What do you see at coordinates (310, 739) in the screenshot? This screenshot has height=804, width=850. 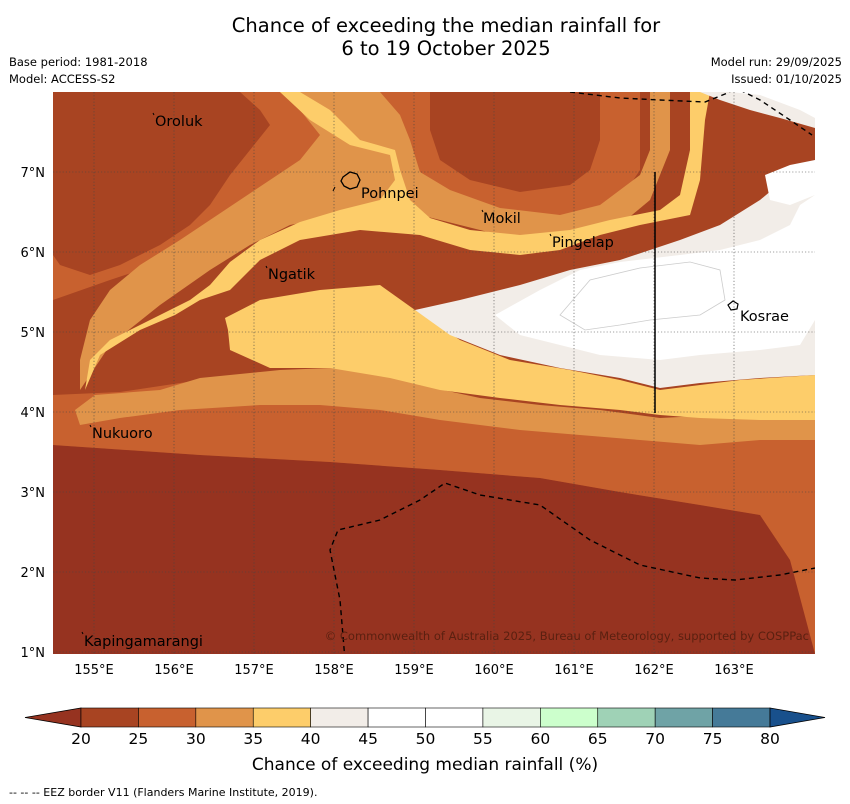 I see `colorbar-tick-label: 40` at bounding box center [310, 739].